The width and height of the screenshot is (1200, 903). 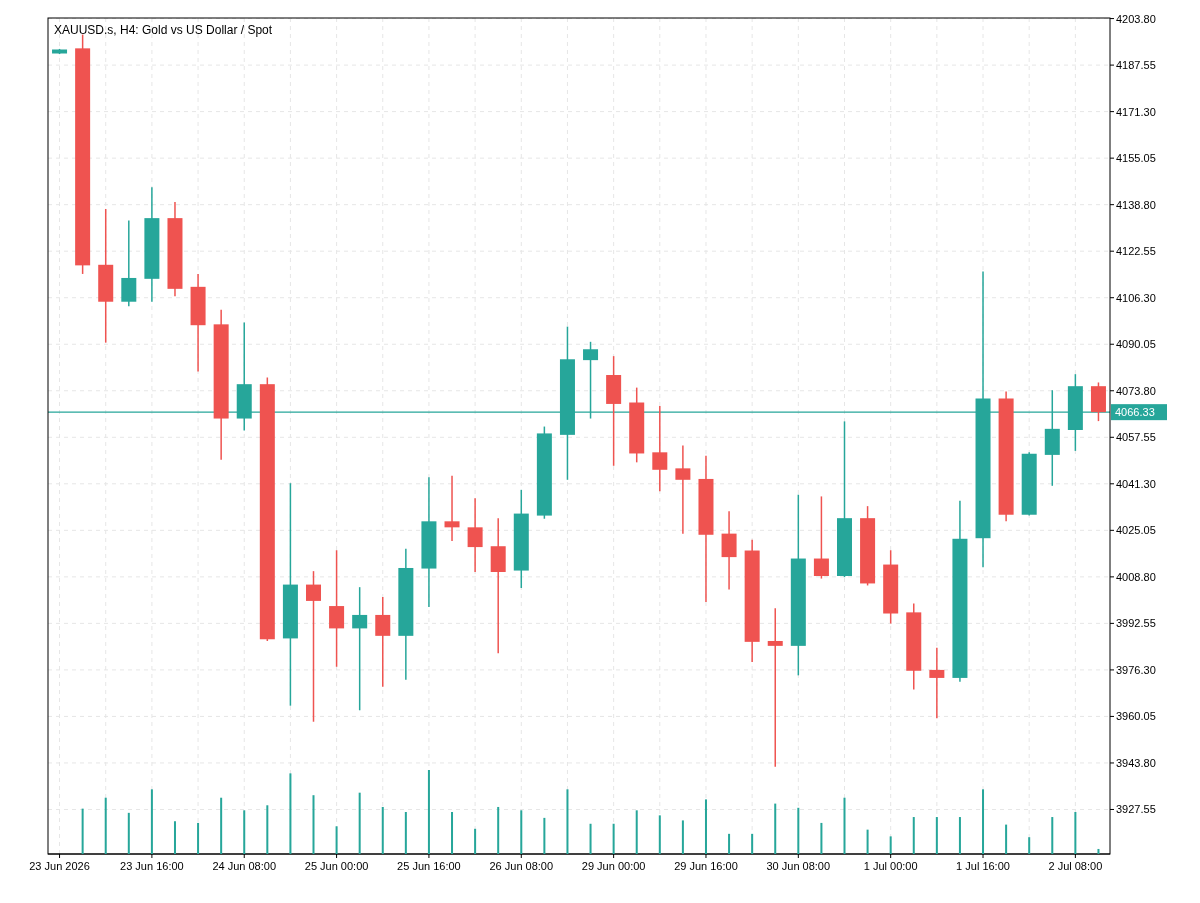 I want to click on y-tick-label: 4090.05, so click(x=1136, y=344).